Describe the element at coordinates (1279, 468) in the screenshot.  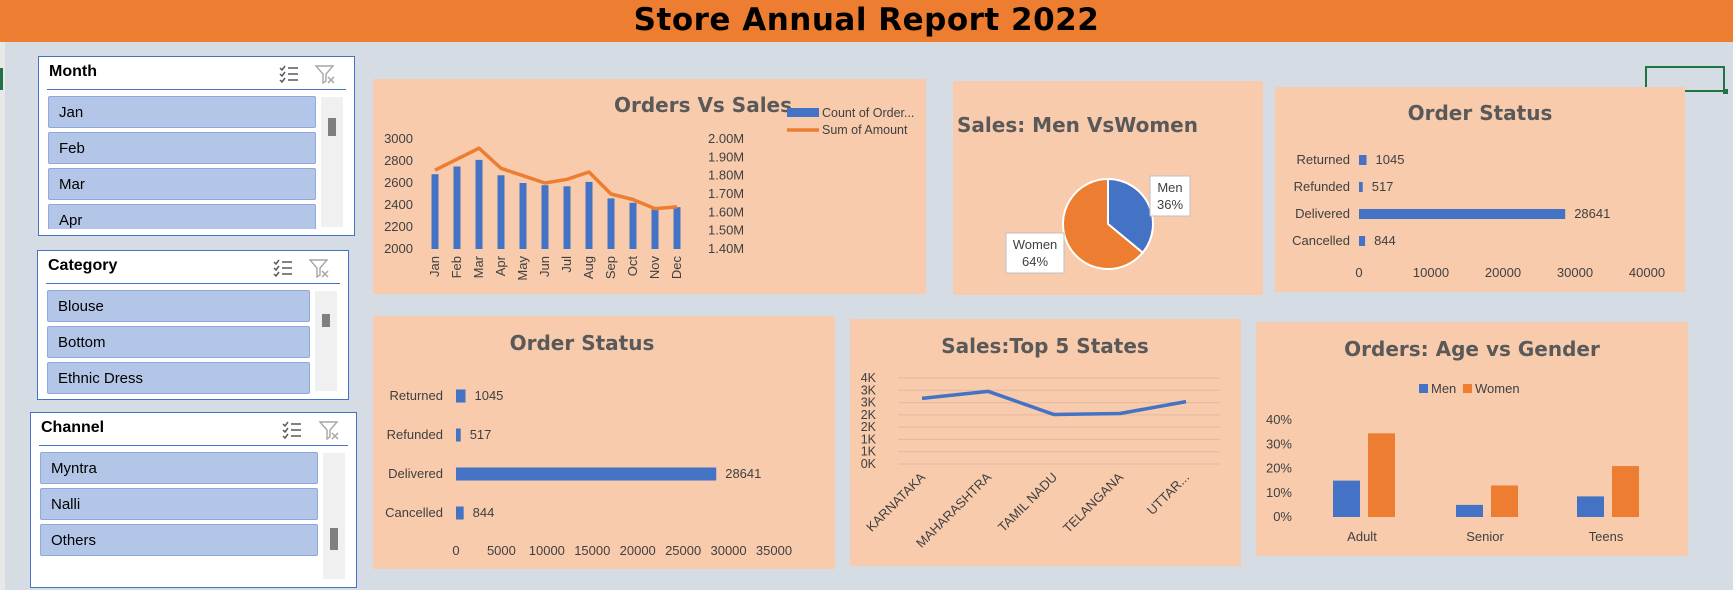
I see `y-tick-label: 20%` at that location.